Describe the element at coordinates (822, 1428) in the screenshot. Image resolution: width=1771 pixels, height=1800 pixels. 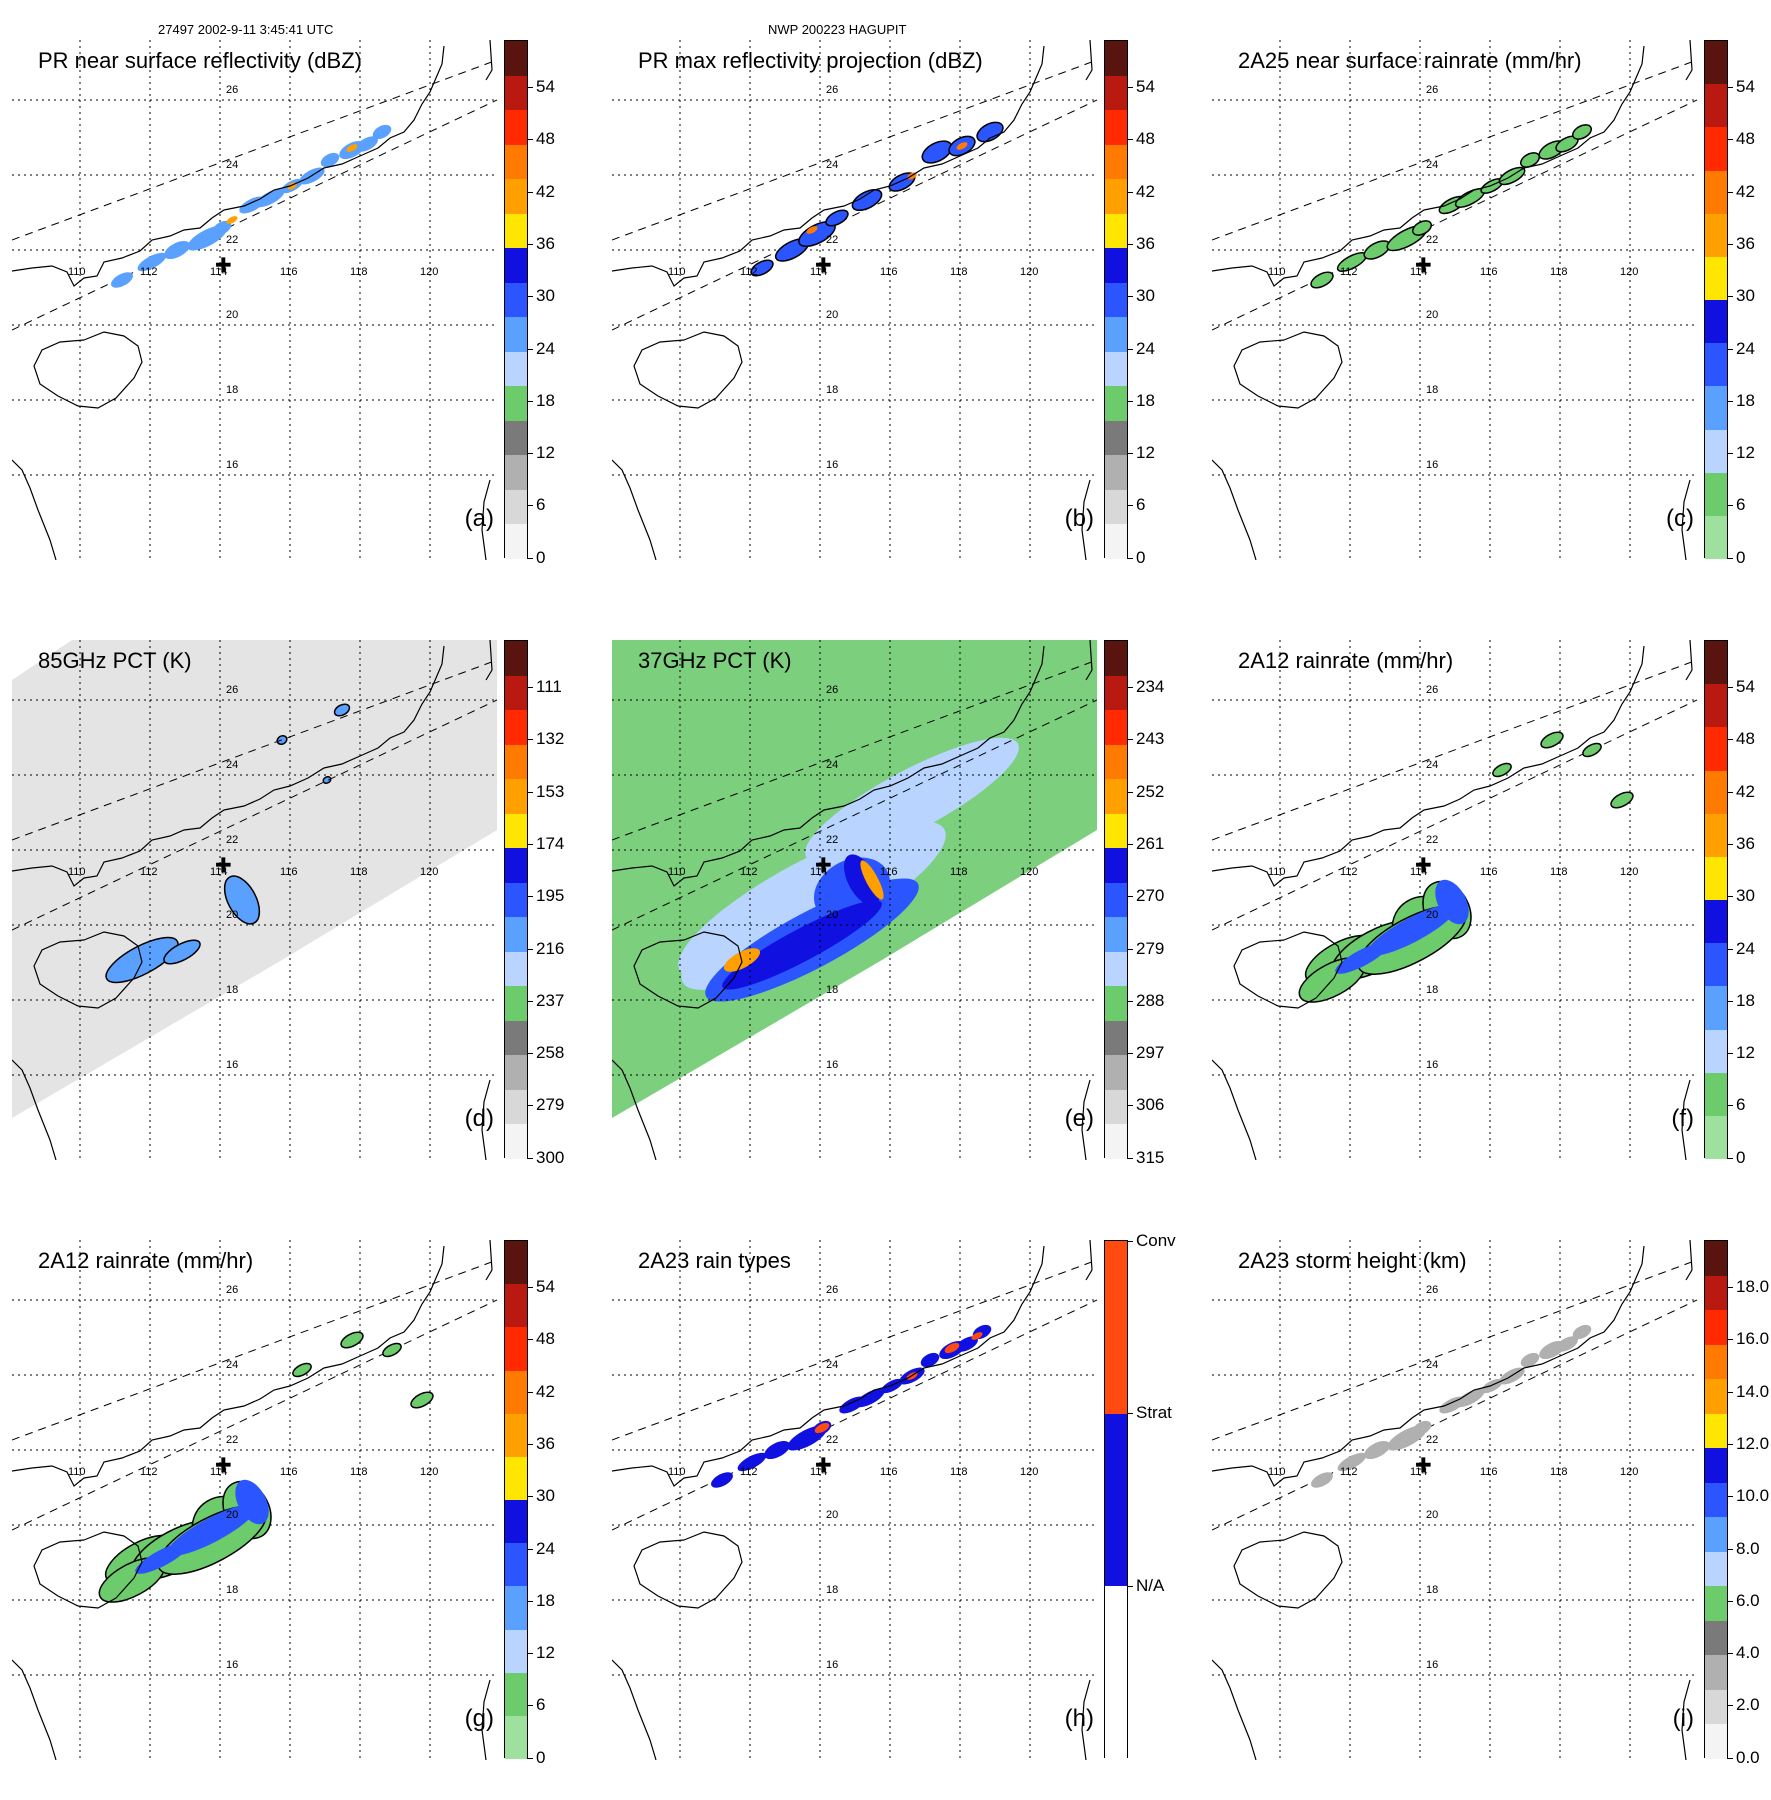
I see `convective-cell` at that location.